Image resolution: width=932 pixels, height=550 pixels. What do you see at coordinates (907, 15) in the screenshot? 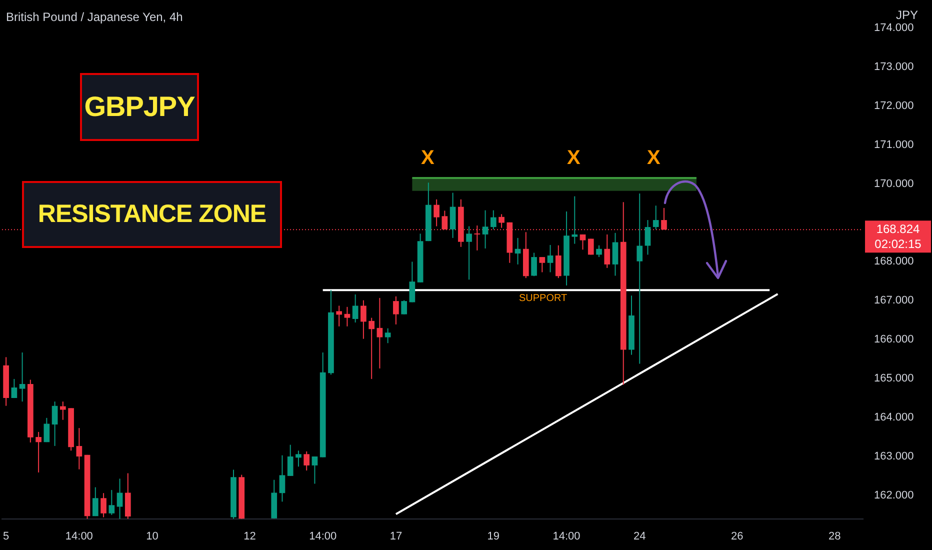
I see `y-axis-title: JPY` at bounding box center [907, 15].